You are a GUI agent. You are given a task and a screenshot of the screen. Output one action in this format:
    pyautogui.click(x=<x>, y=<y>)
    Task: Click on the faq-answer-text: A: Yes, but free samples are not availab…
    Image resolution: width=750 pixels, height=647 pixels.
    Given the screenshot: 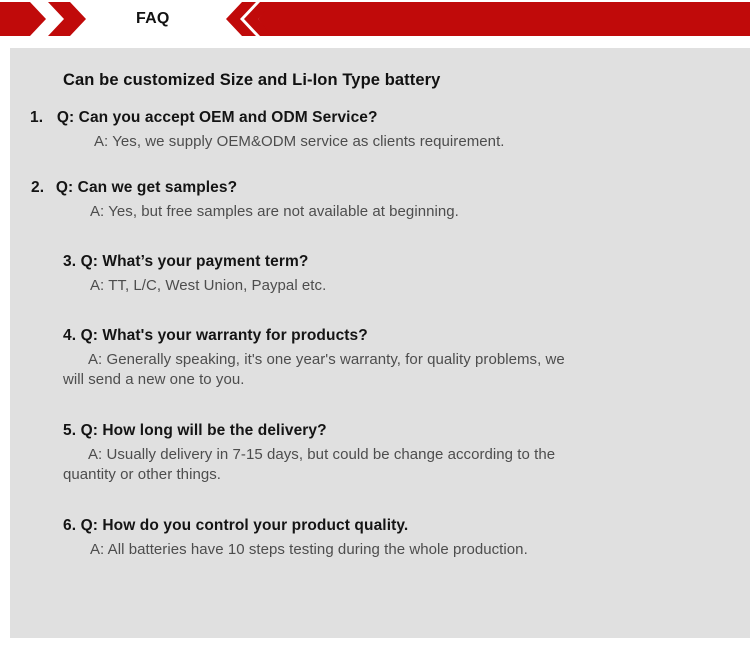 What is the action you would take?
    pyautogui.click(x=274, y=211)
    